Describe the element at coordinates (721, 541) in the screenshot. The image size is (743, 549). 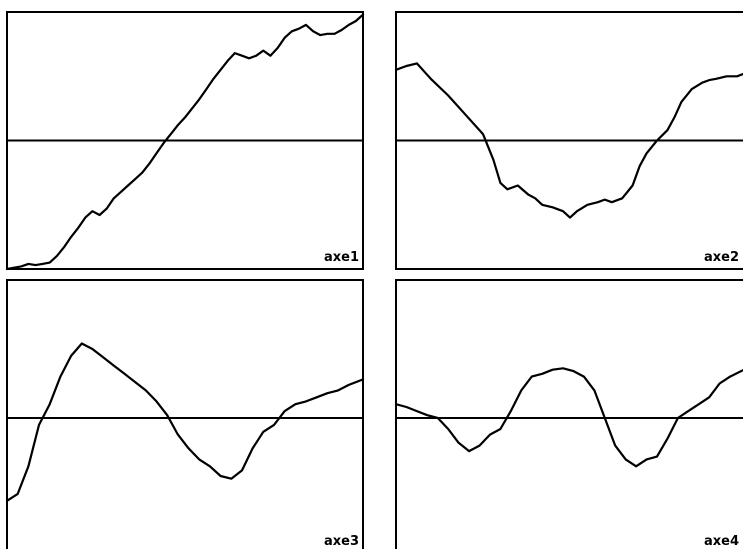
I see `panel-label: axe4` at that location.